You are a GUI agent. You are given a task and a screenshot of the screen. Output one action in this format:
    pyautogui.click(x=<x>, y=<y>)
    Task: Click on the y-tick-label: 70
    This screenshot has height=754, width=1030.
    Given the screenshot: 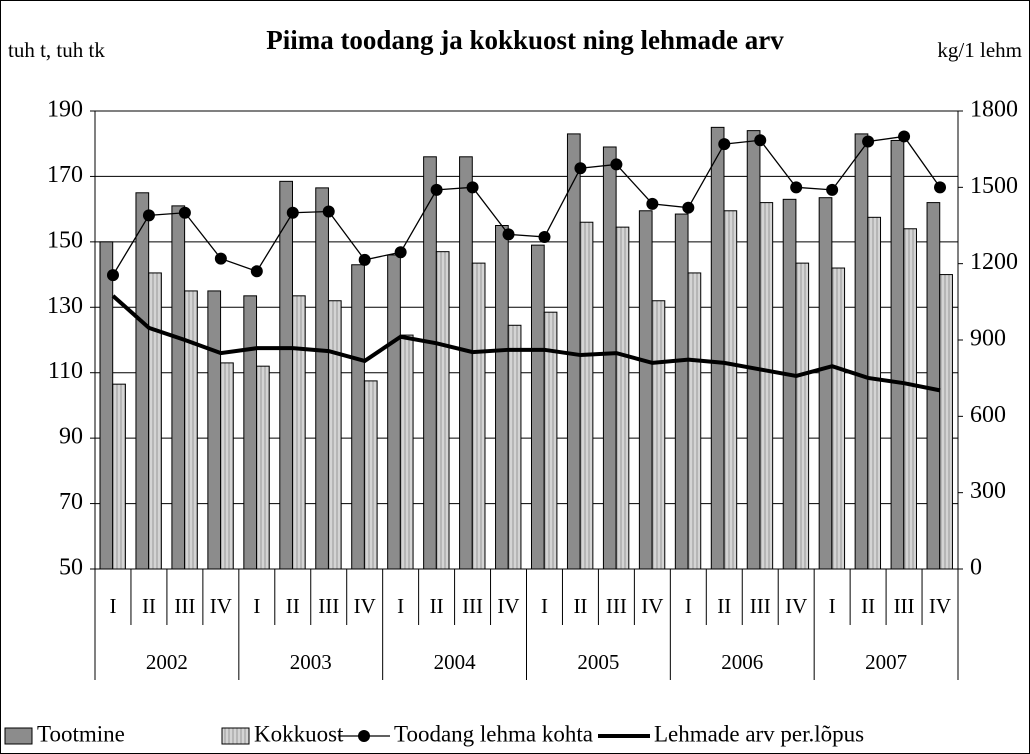 What is the action you would take?
    pyautogui.click(x=71, y=502)
    